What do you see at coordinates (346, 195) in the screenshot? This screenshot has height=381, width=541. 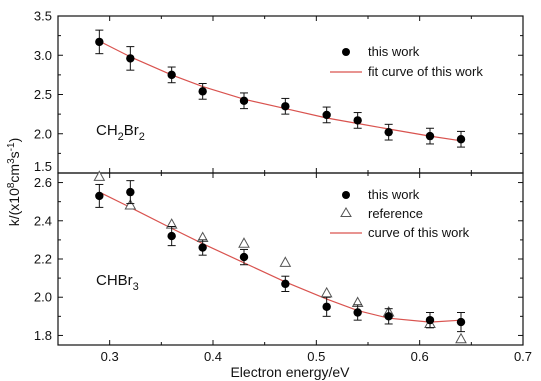 I see `legend-marker-this-work-bottom` at bounding box center [346, 195].